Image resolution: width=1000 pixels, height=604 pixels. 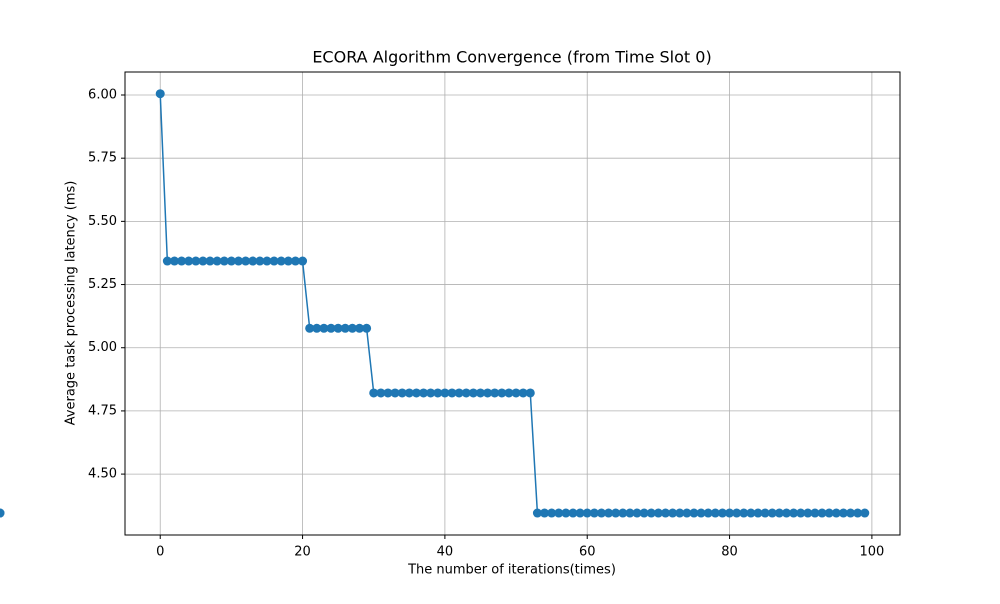 I want to click on x-tick-label: 0, so click(x=160, y=552).